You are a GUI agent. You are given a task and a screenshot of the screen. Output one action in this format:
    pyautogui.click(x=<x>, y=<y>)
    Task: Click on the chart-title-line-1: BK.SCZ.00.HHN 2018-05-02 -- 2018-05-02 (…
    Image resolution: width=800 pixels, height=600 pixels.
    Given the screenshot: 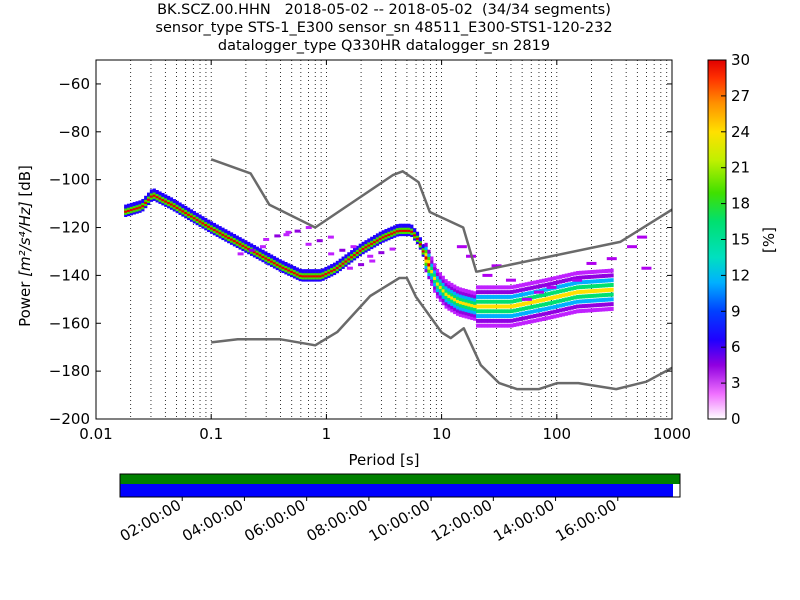 What is the action you would take?
    pyautogui.click(x=384, y=10)
    